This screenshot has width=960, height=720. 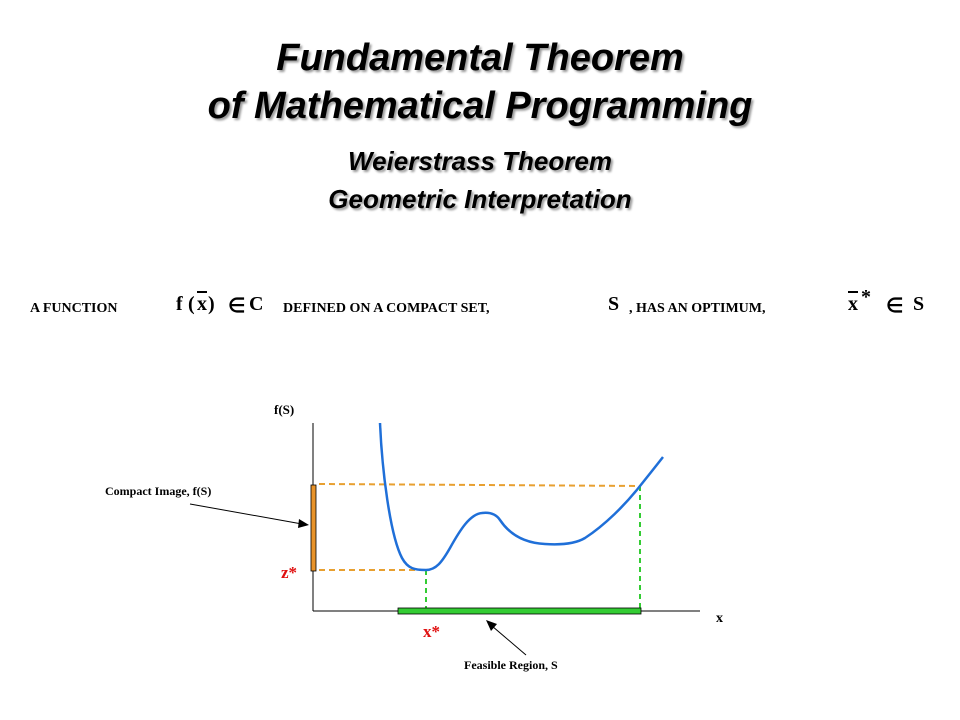 I want to click on feasible-region-bar, so click(x=519, y=611).